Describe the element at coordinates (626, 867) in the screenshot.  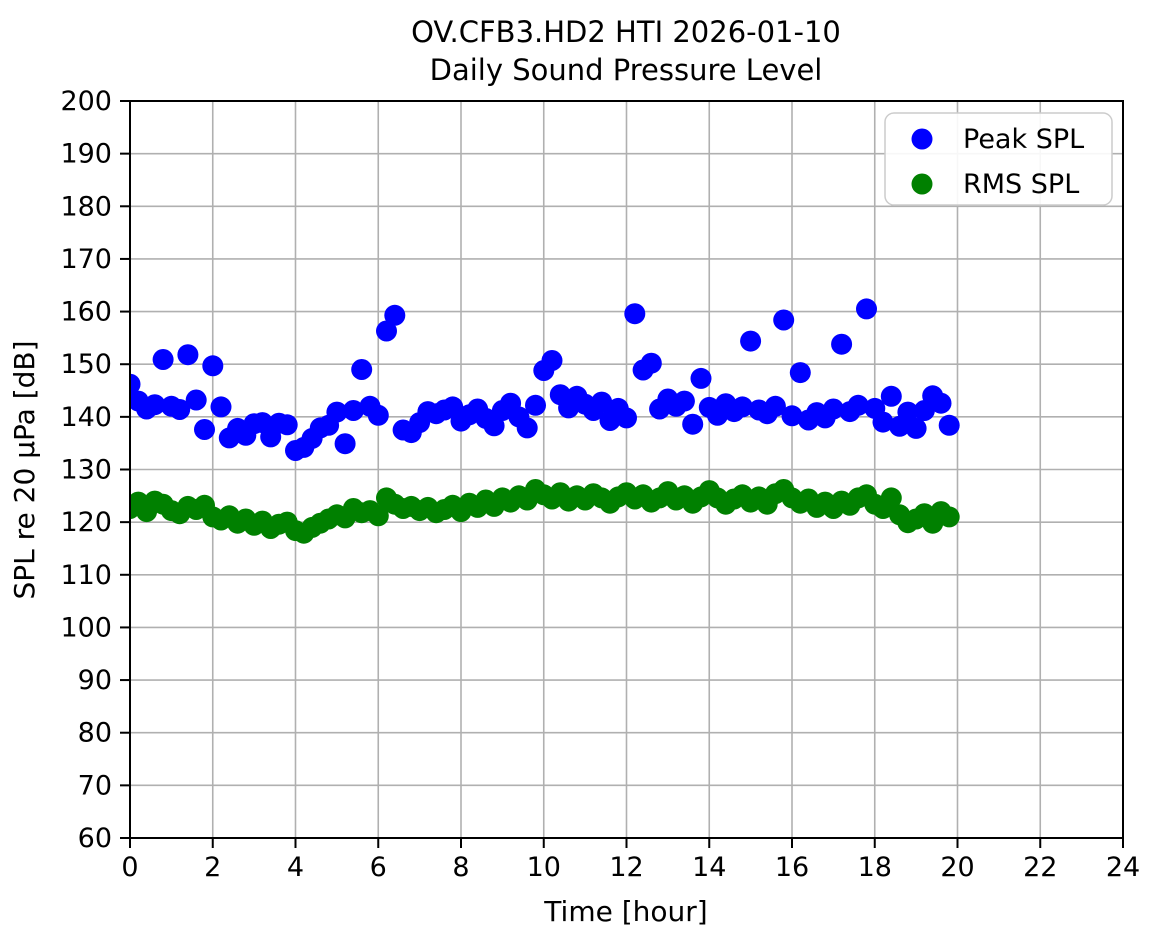
I see `x-tick-label: 12` at that location.